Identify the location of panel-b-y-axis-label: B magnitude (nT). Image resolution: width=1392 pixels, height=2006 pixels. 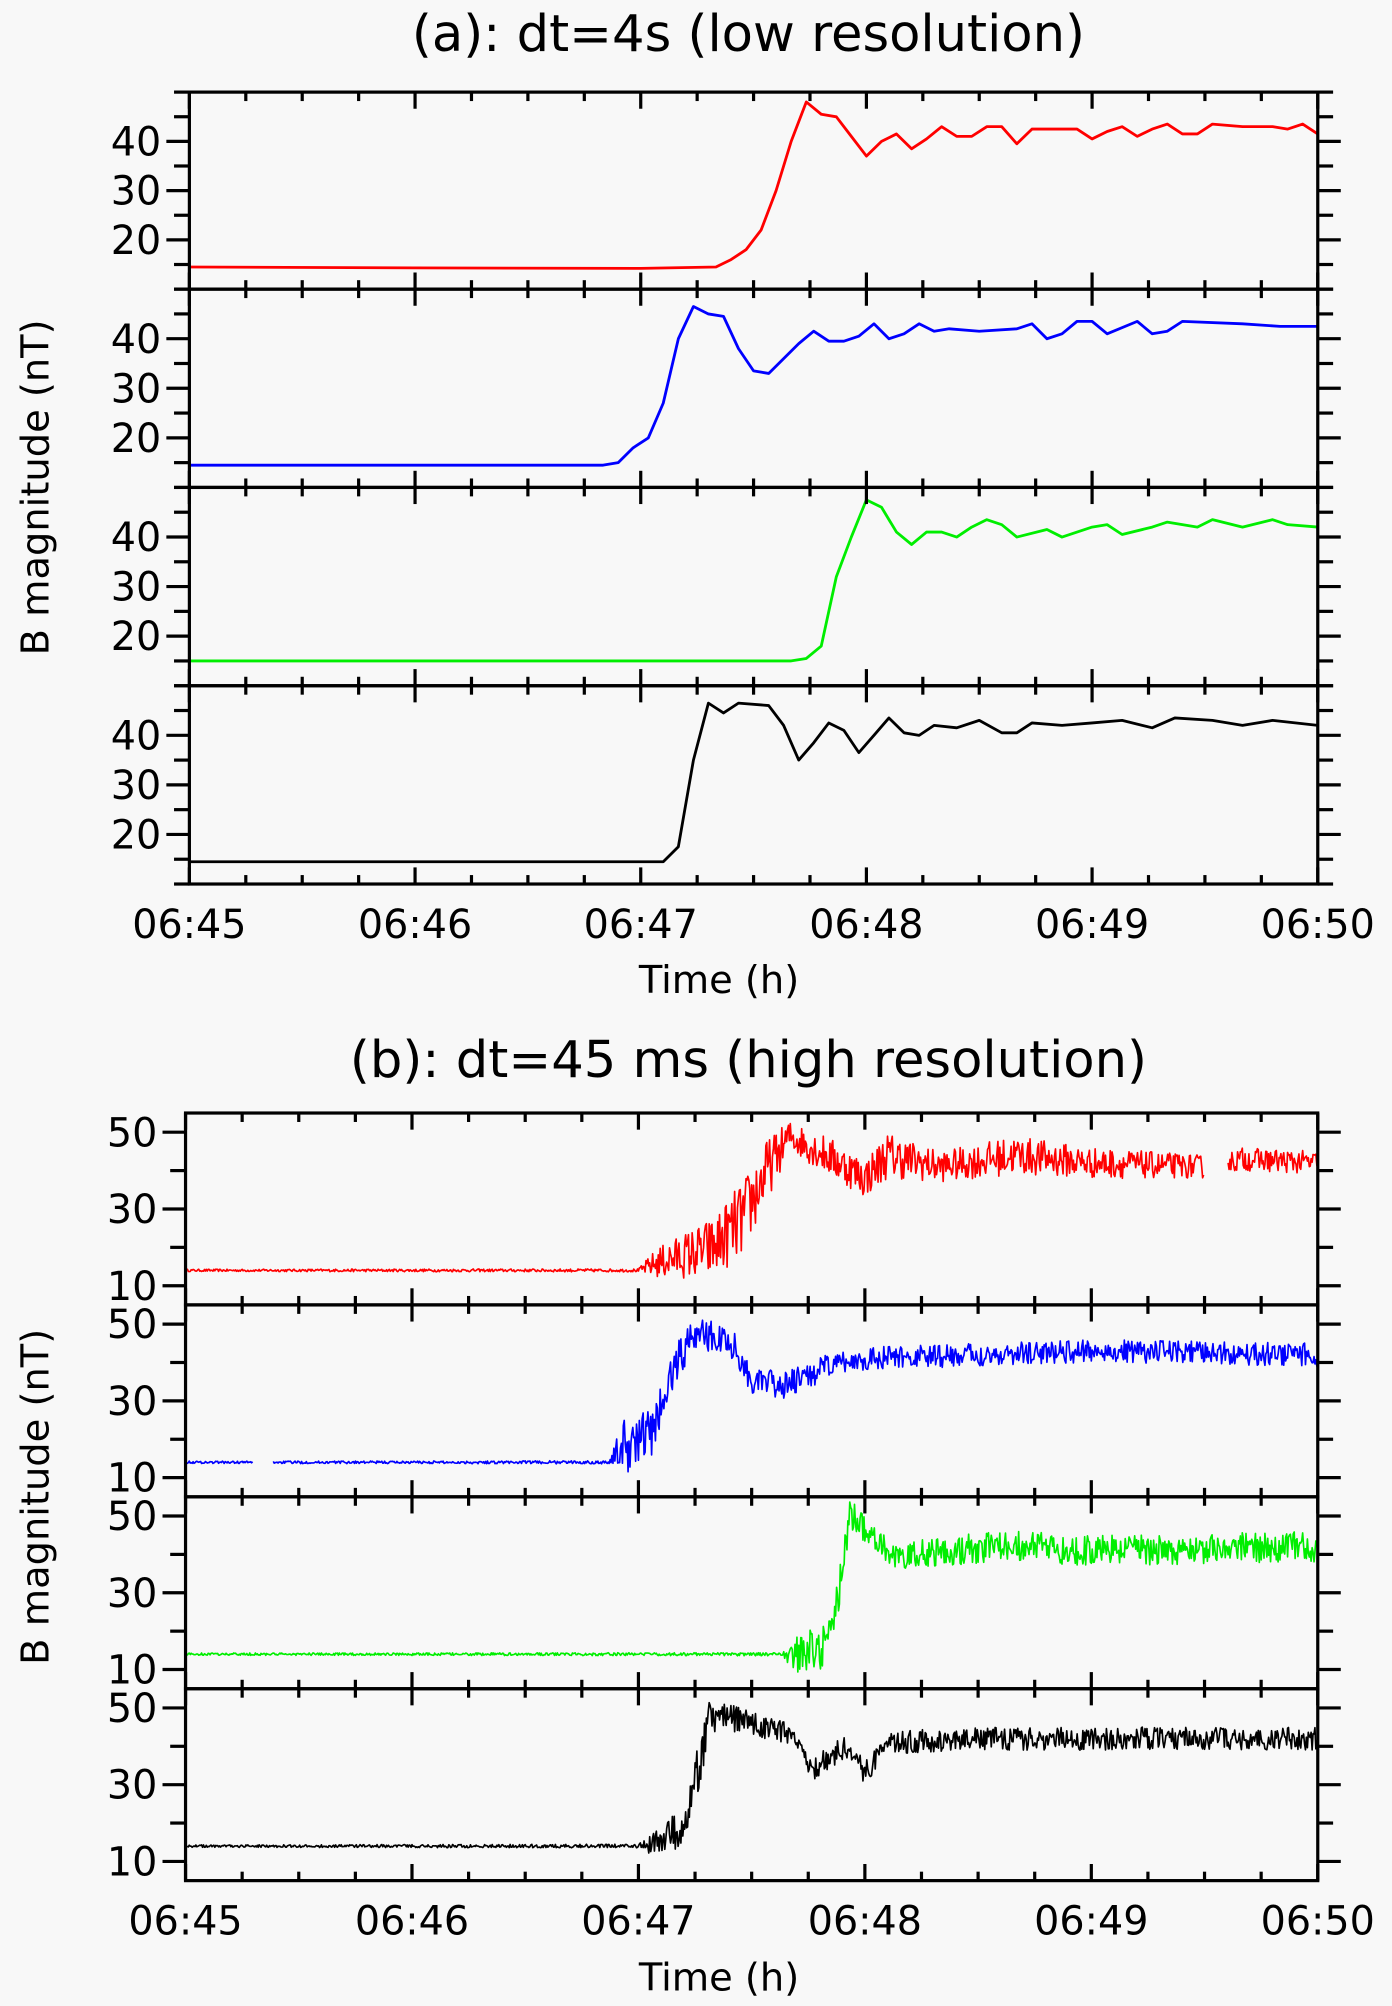
(36, 1497).